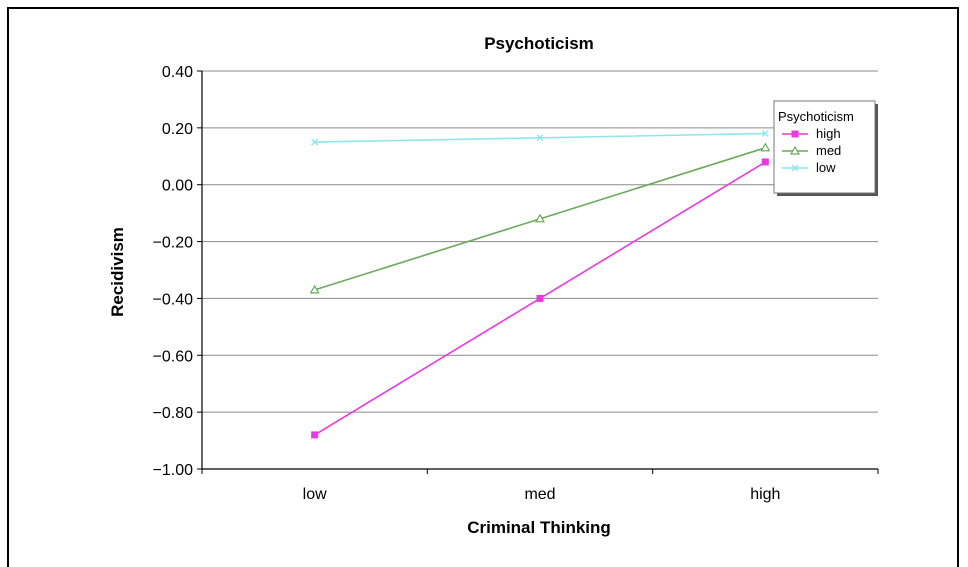 The width and height of the screenshot is (968, 567). What do you see at coordinates (765, 494) in the screenshot?
I see `x-tick-label: high` at bounding box center [765, 494].